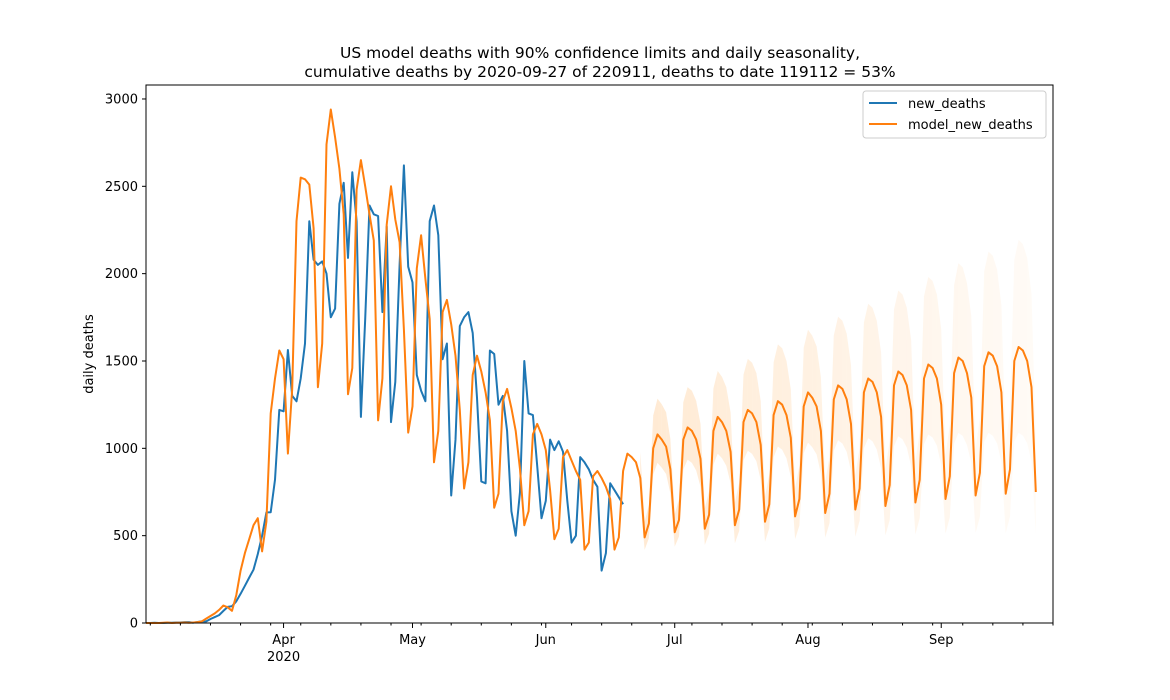 The image size is (1170, 700). Describe the element at coordinates (545, 640) in the screenshot. I see `x-tick-label: Jun` at that location.